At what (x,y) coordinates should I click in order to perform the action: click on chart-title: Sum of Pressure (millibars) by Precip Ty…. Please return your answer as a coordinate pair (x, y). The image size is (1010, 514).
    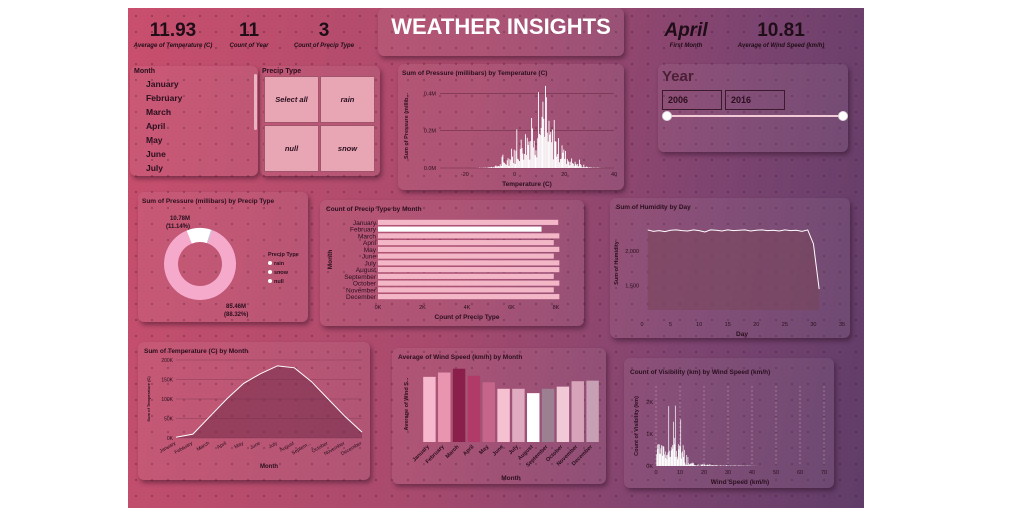
    Looking at the image, I should click on (208, 201).